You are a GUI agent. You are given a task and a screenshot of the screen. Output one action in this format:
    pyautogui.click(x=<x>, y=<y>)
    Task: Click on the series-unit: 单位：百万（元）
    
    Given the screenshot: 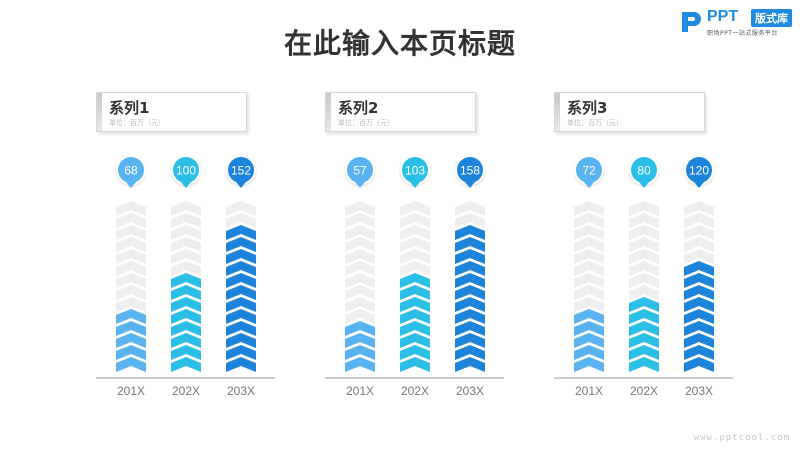 What is the action you would take?
    pyautogui.click(x=137, y=123)
    